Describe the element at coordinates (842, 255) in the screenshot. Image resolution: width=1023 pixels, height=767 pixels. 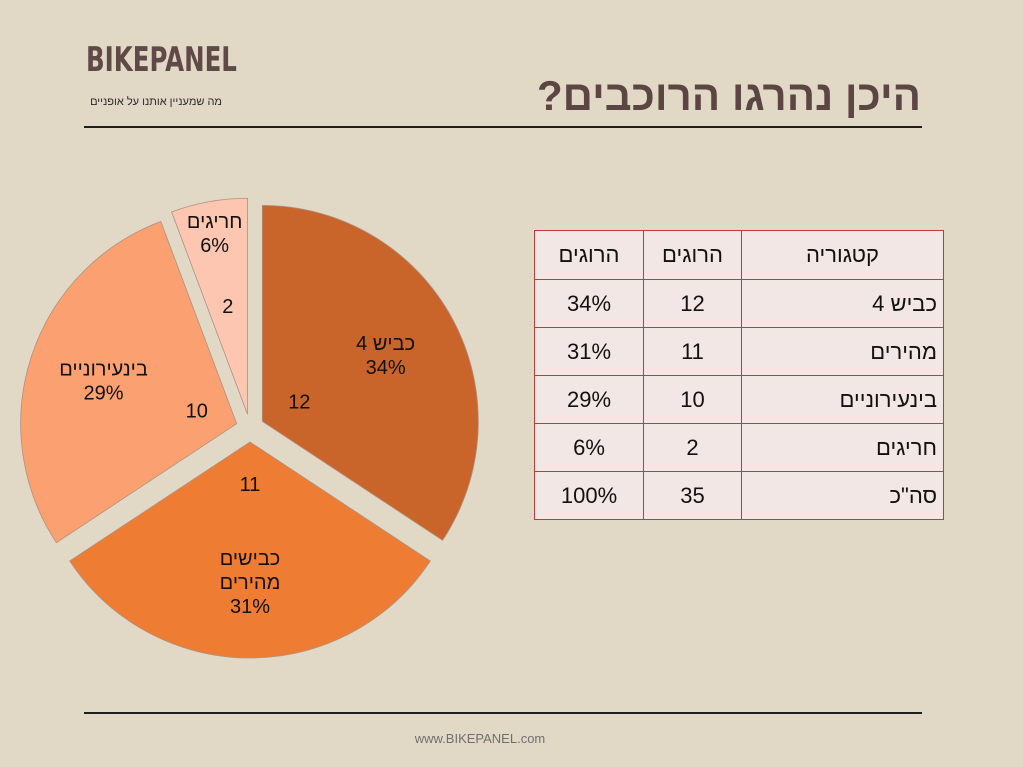
I see `header-category: קטגוריה` at that location.